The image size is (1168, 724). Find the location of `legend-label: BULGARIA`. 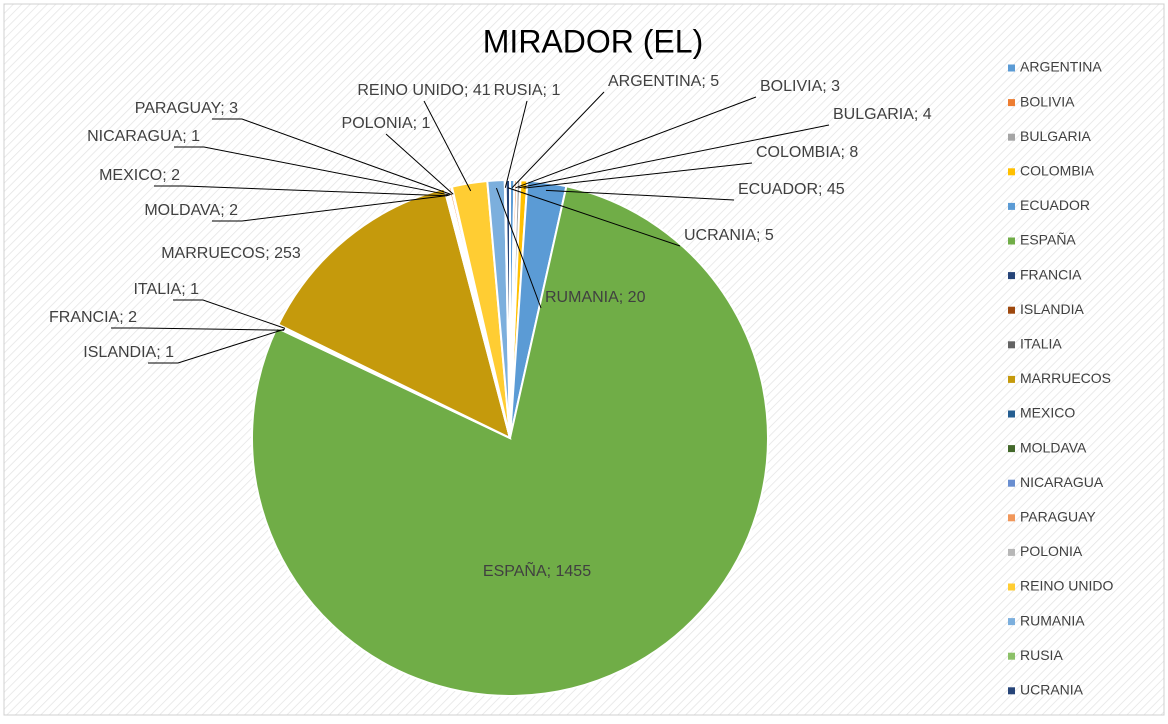

legend-label: BULGARIA is located at coordinates (1055, 136).